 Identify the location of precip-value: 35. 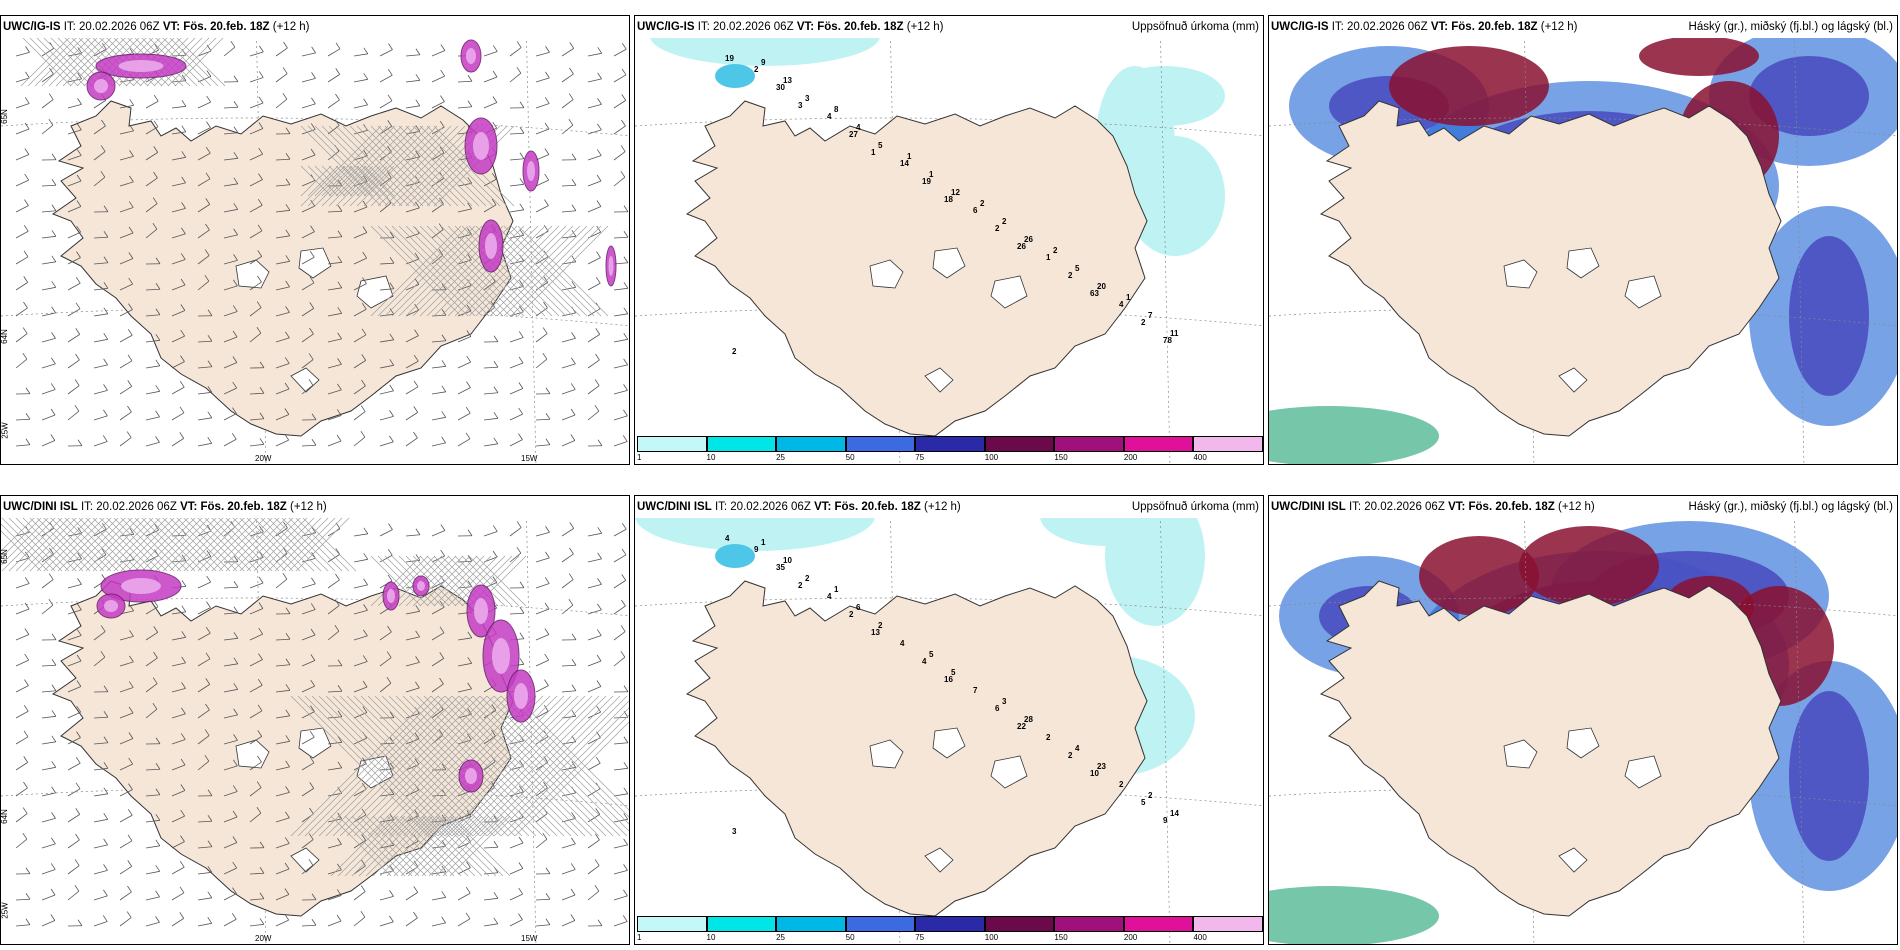
(780, 567).